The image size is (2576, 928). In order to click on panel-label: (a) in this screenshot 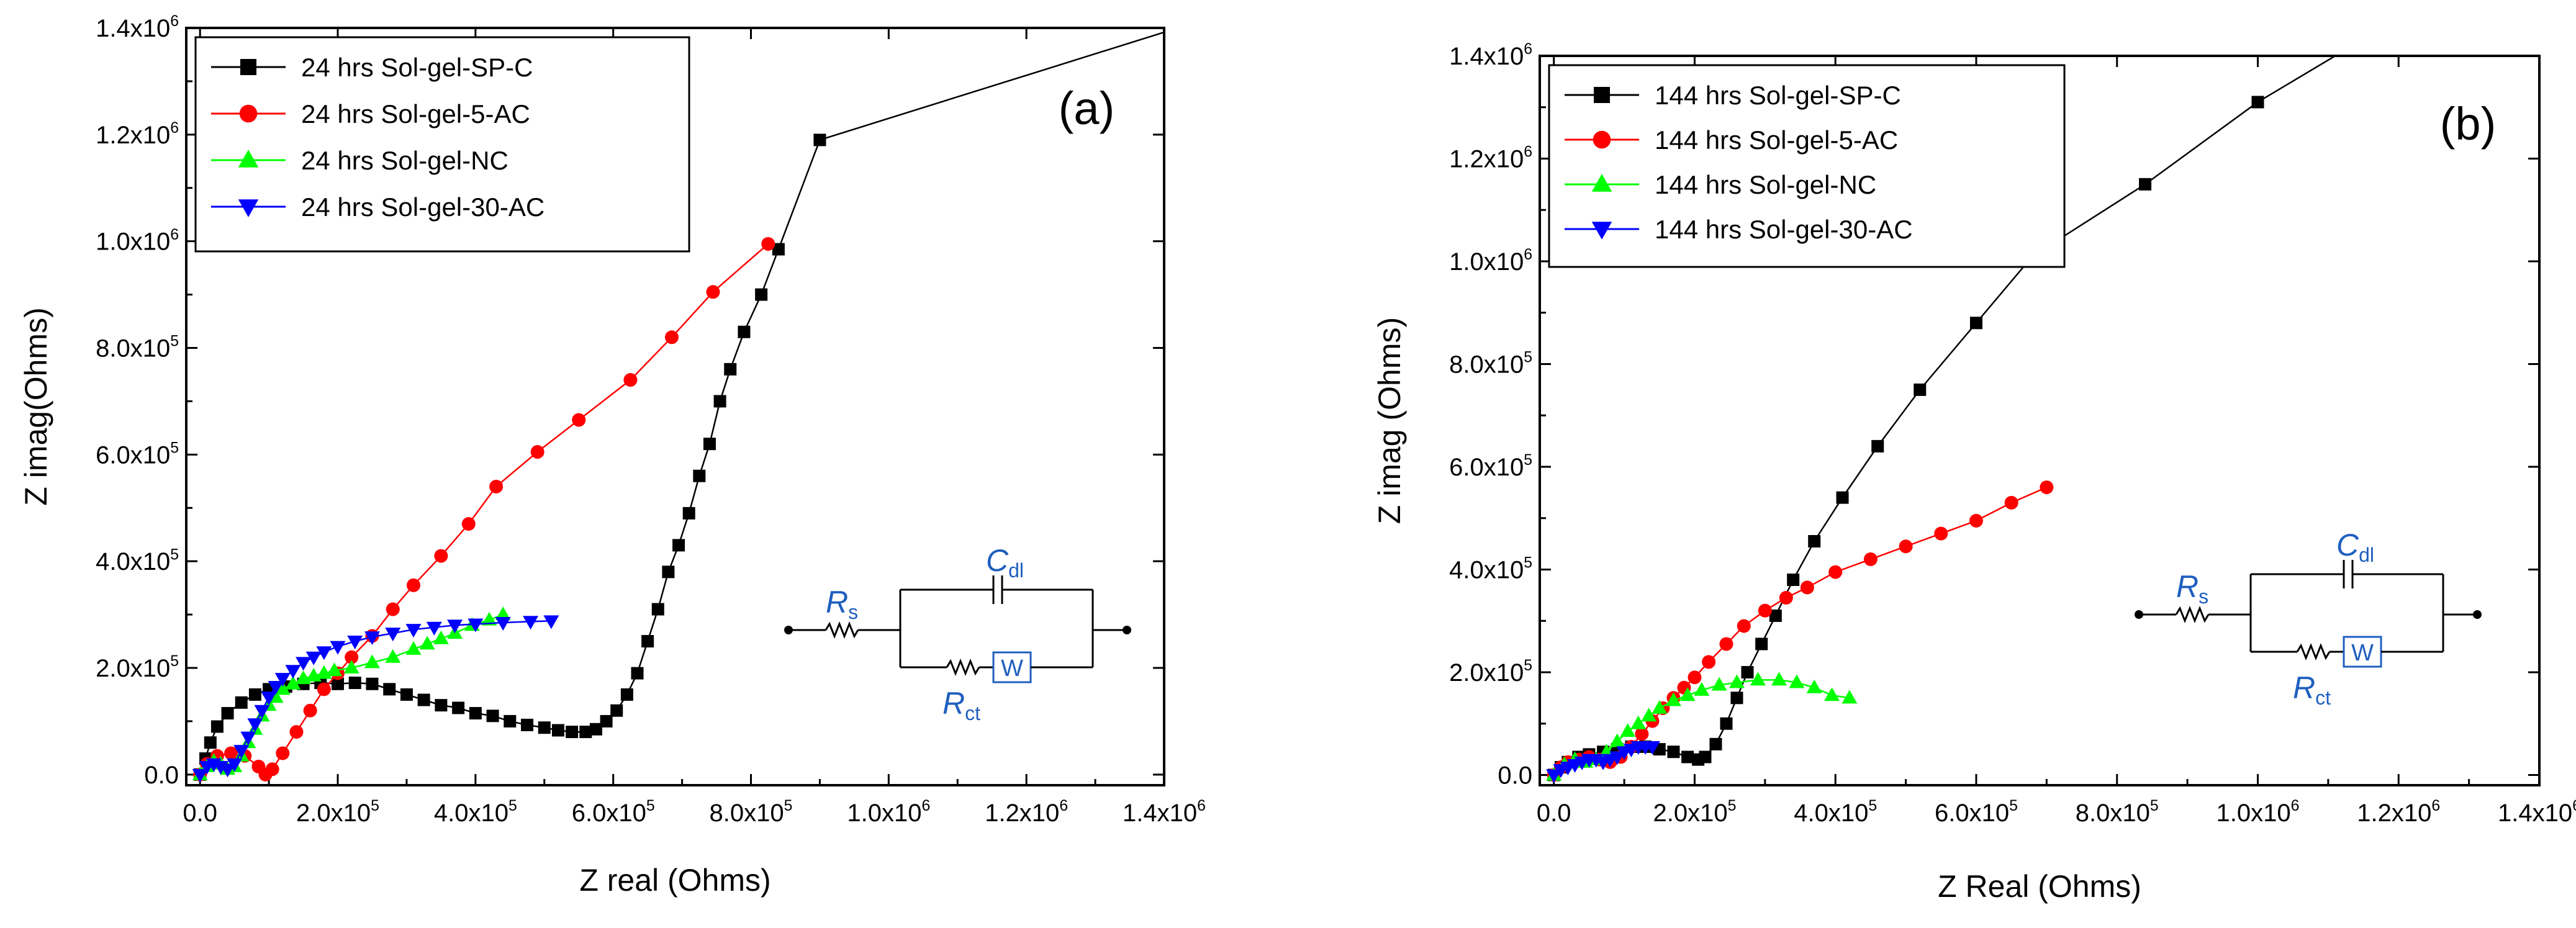, I will do `click(1086, 108)`.